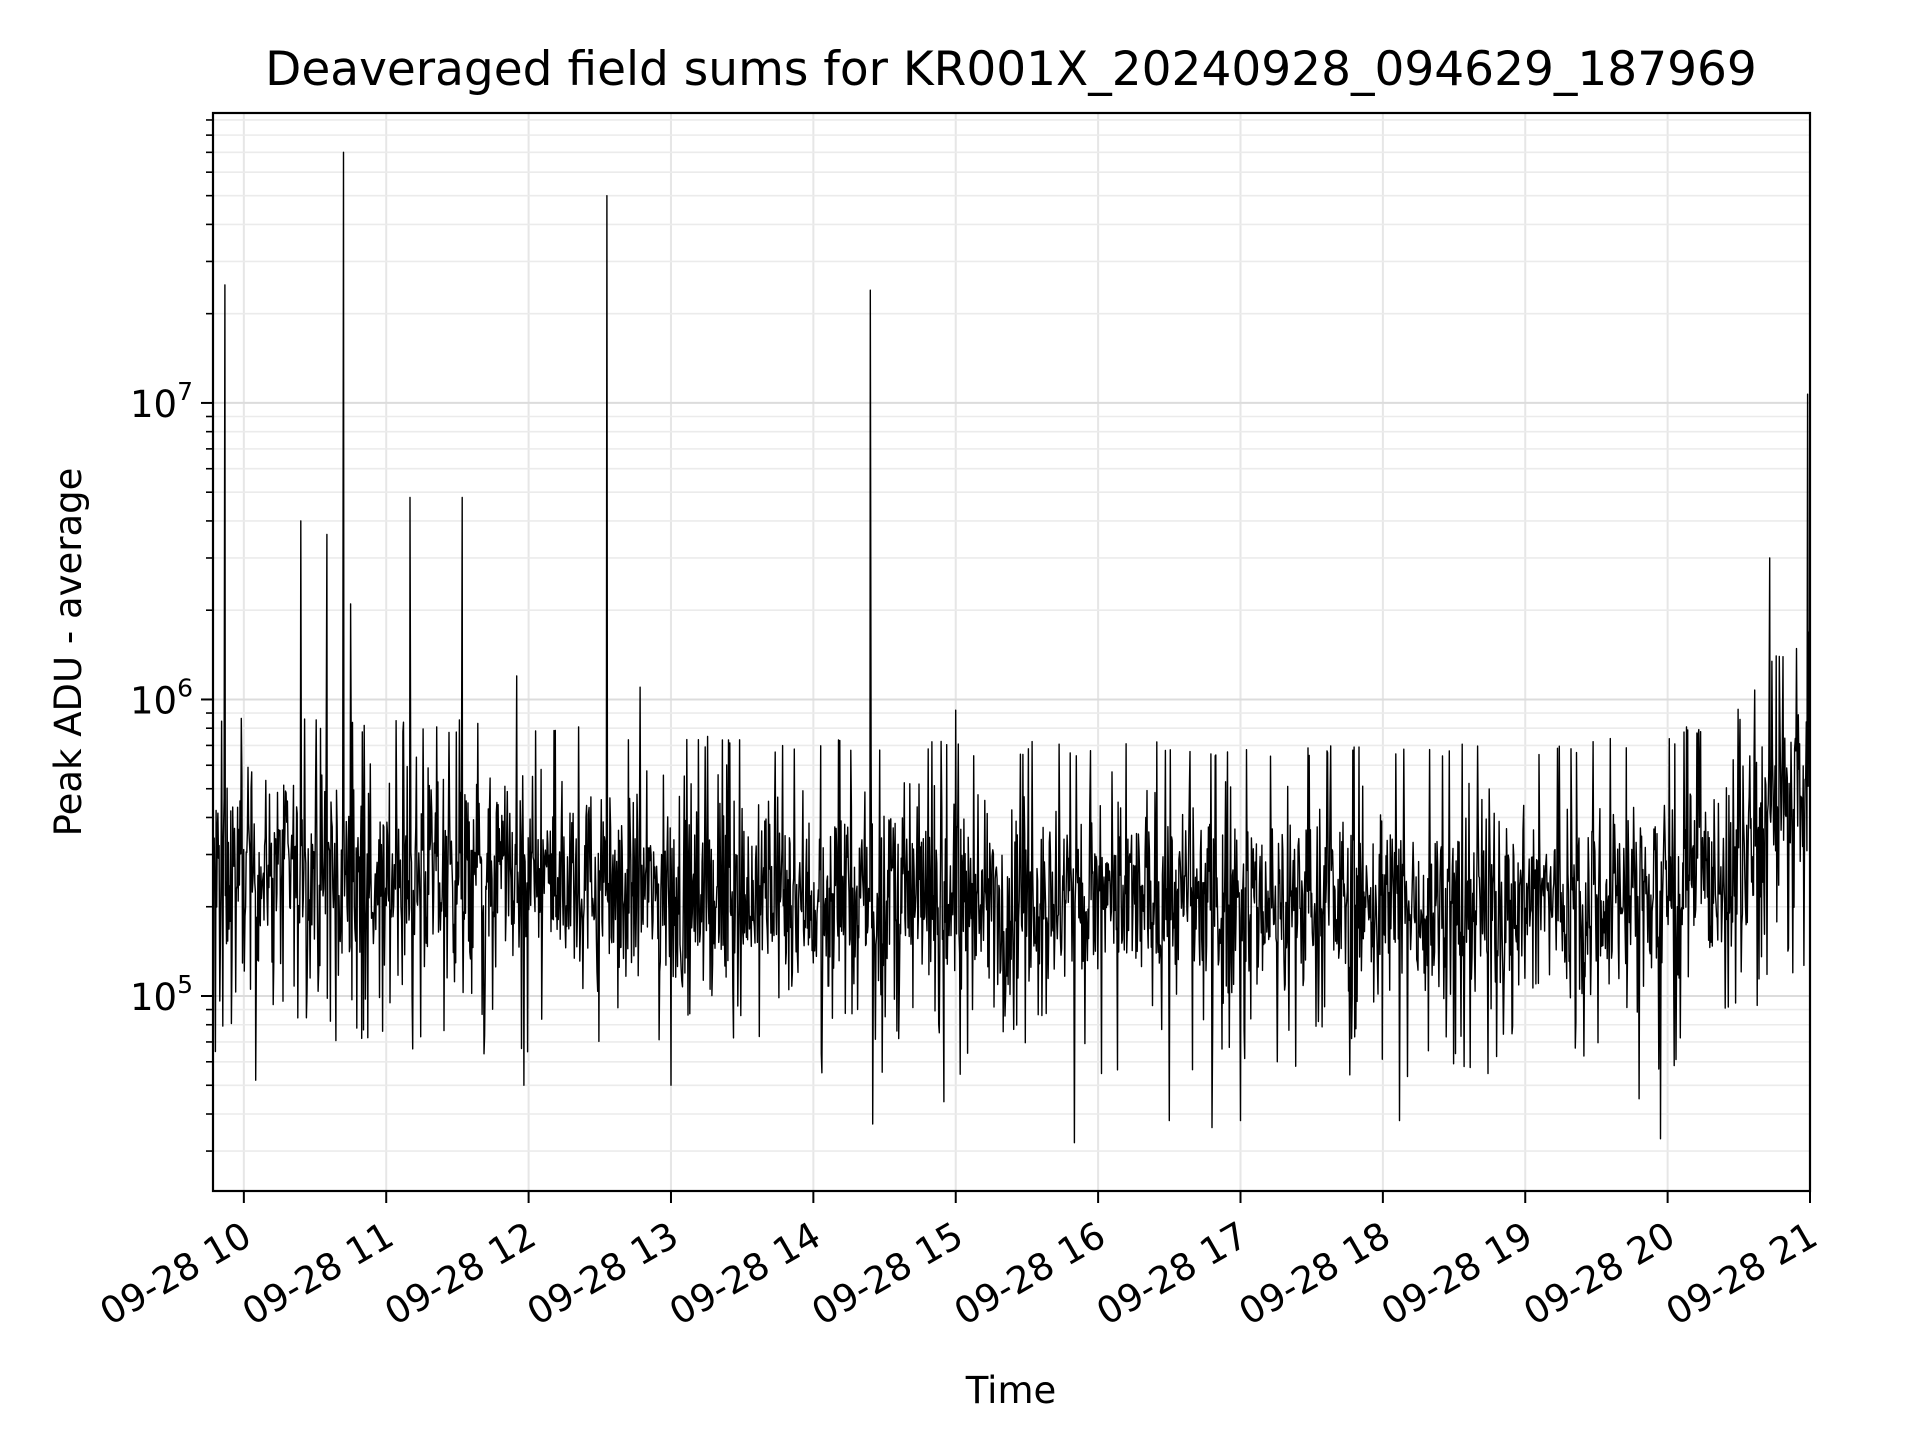  I want to click on y-axis-label: Peak ADU - average, so click(68, 652).